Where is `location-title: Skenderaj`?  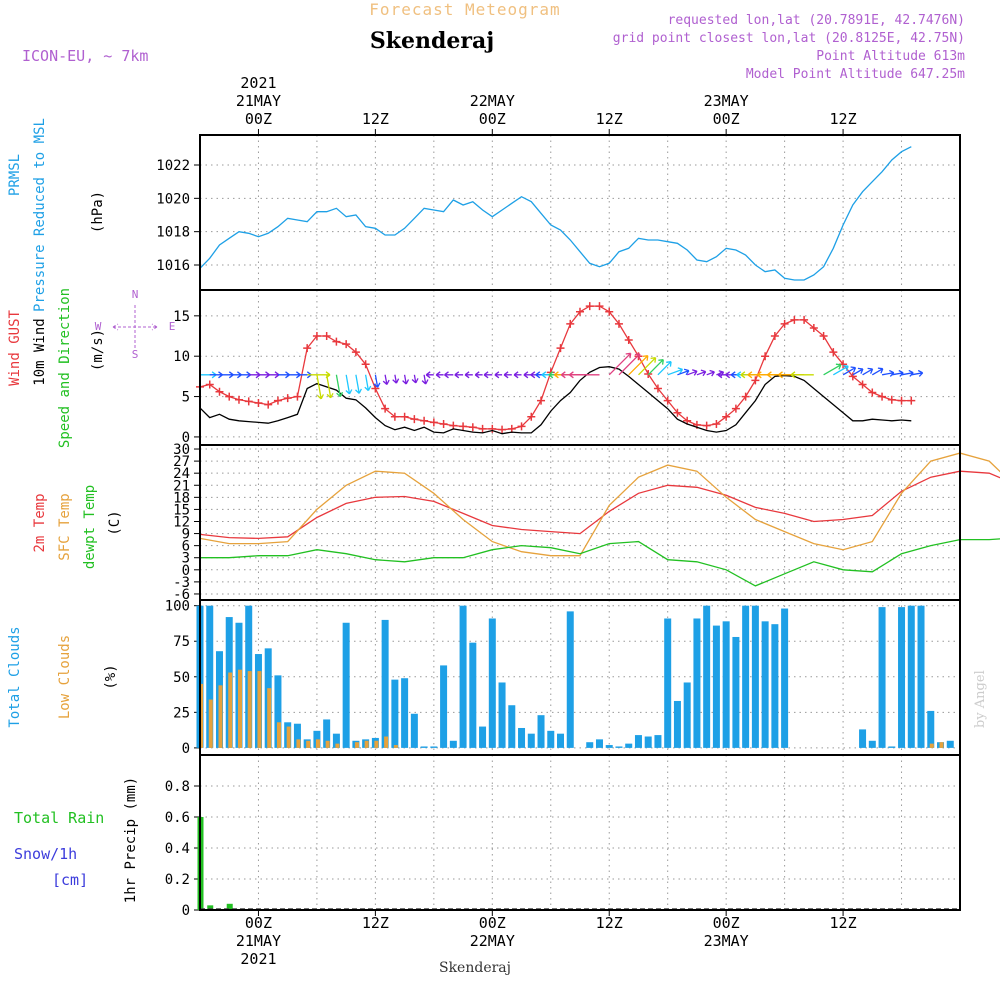 location-title: Skenderaj is located at coordinates (432, 41).